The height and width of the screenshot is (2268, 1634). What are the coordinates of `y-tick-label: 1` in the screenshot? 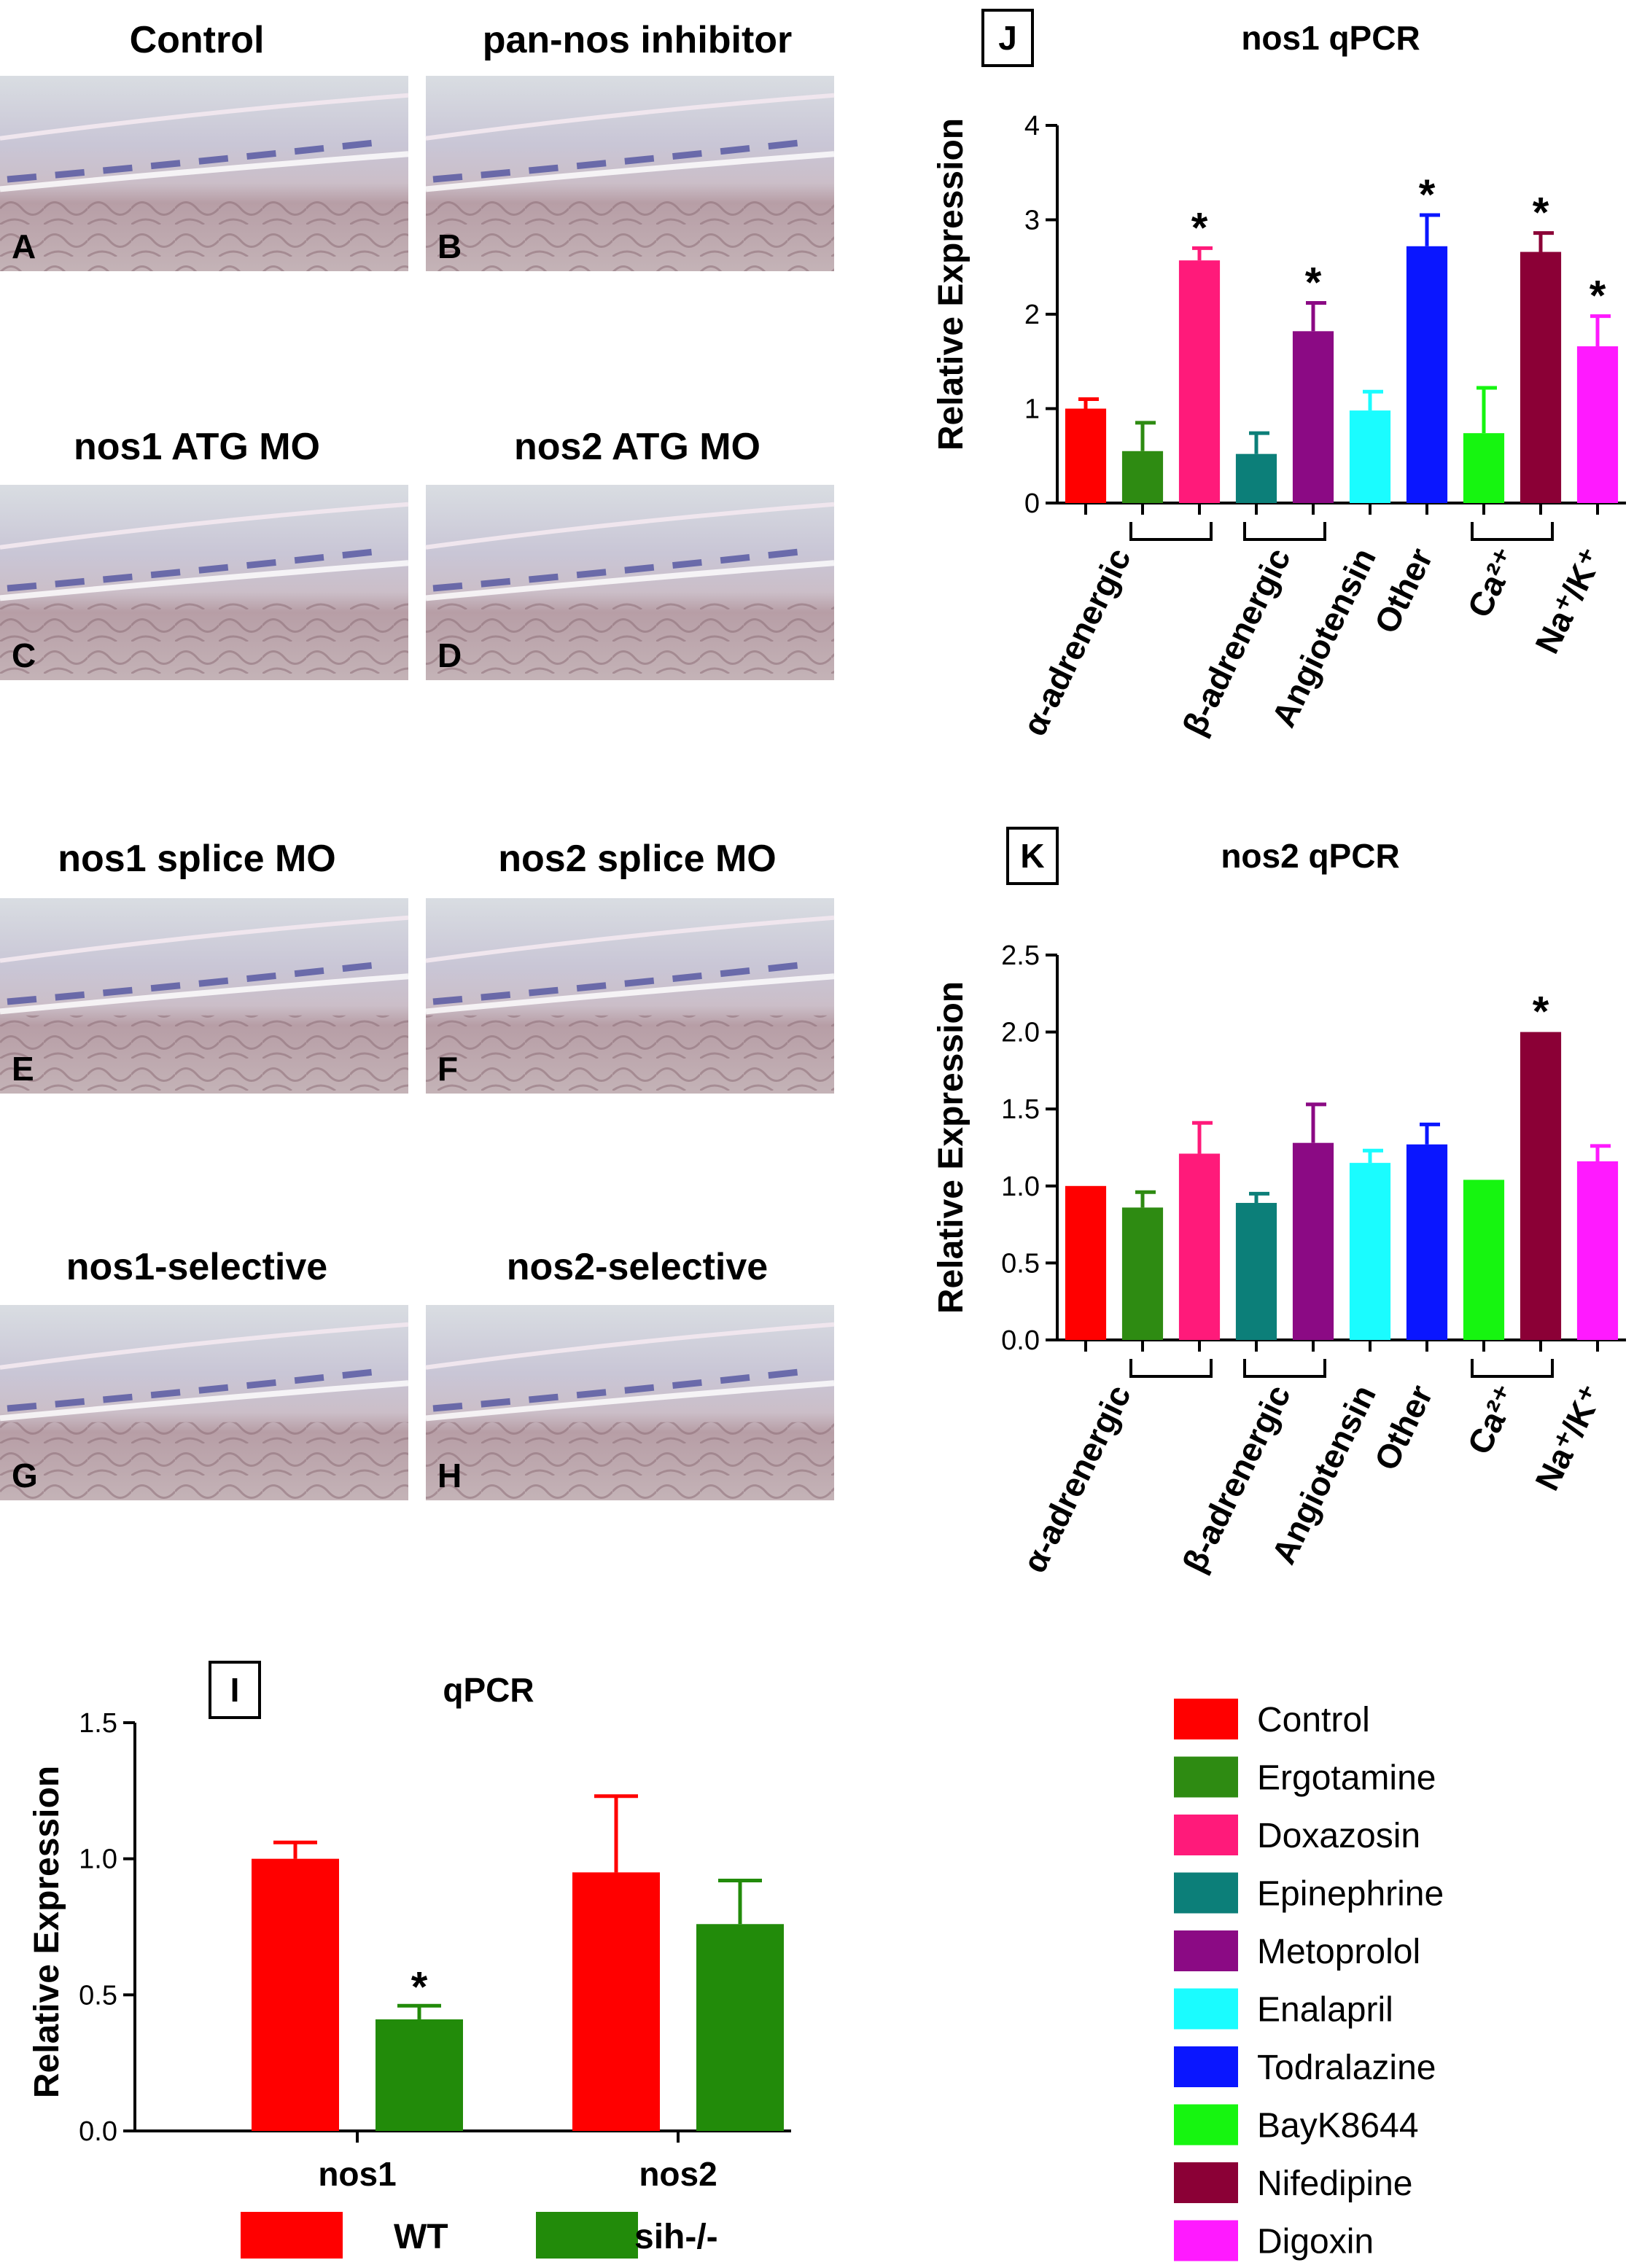 It's located at (1032, 409).